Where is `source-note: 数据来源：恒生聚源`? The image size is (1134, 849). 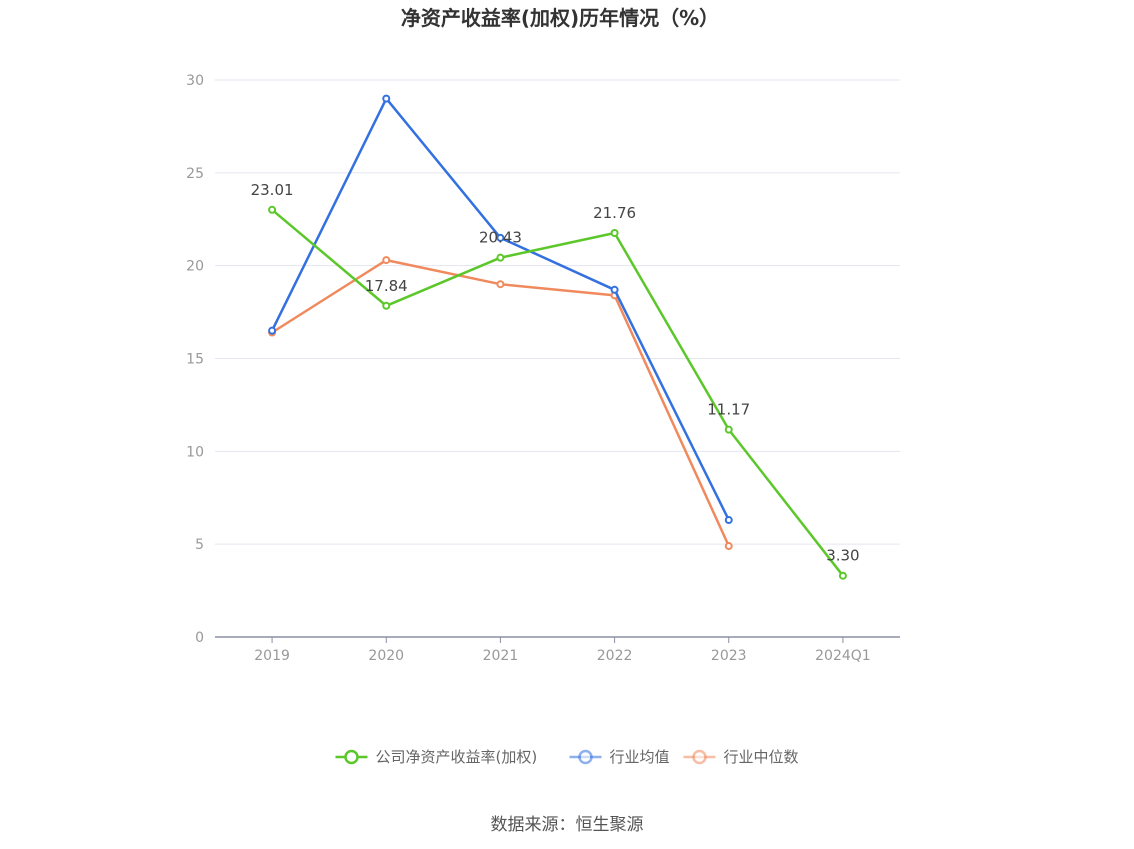
source-note: 数据来源：恒生聚源 is located at coordinates (567, 825).